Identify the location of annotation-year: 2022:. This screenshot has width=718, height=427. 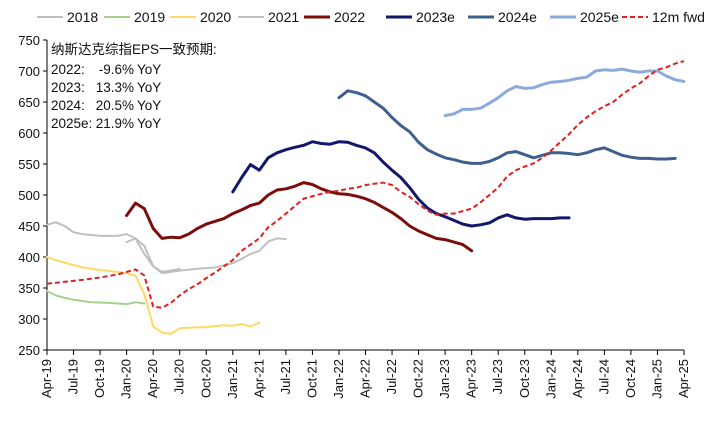
(68, 69).